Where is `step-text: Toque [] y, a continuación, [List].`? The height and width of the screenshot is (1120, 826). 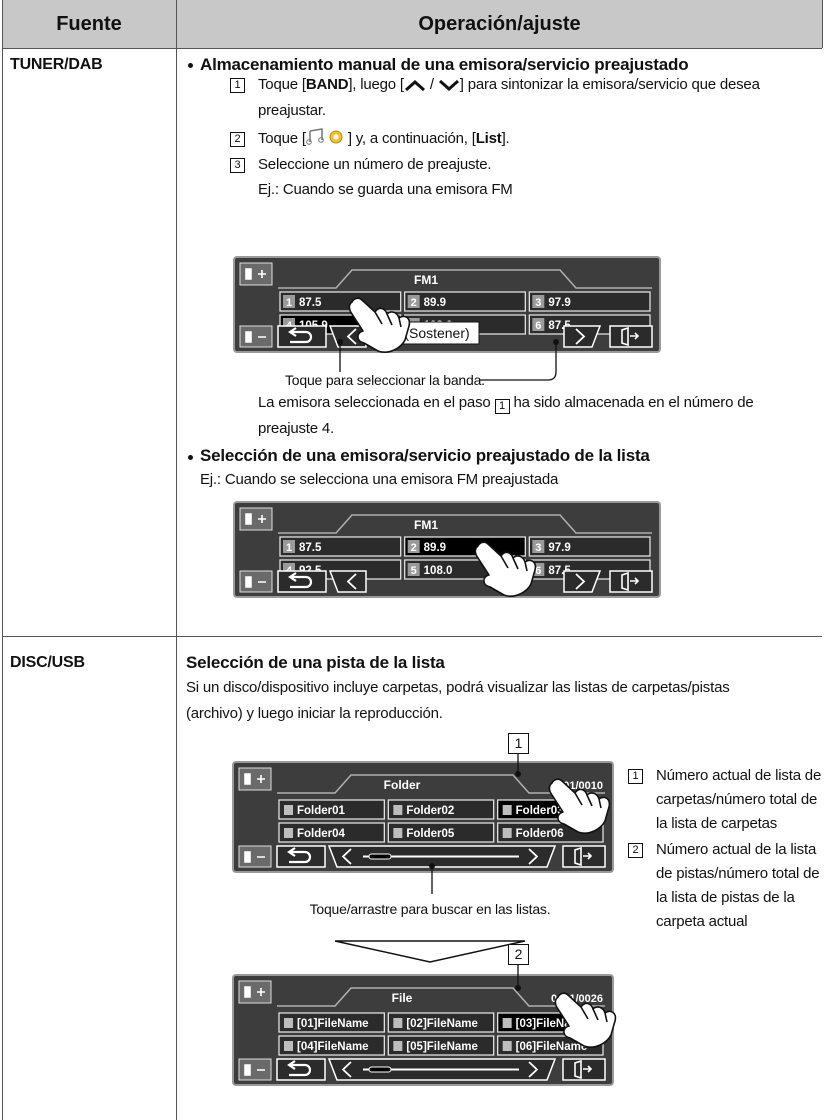 step-text: Toque [] y, a continuación, [List]. is located at coordinates (384, 139).